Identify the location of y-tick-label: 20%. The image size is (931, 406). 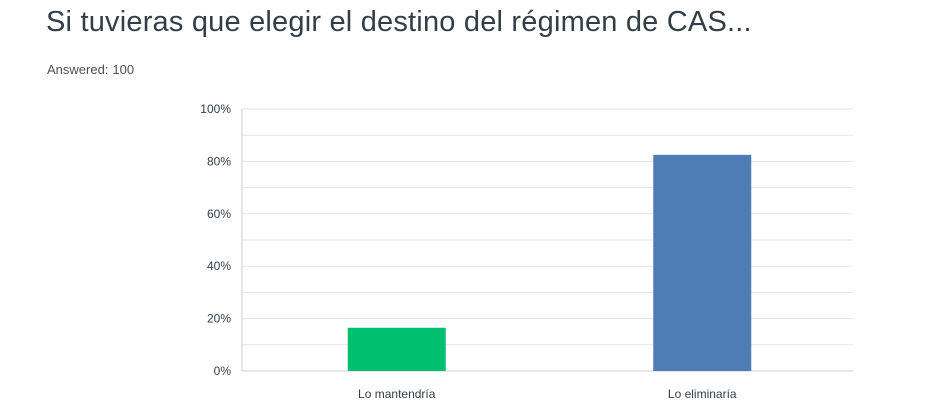
(219, 319).